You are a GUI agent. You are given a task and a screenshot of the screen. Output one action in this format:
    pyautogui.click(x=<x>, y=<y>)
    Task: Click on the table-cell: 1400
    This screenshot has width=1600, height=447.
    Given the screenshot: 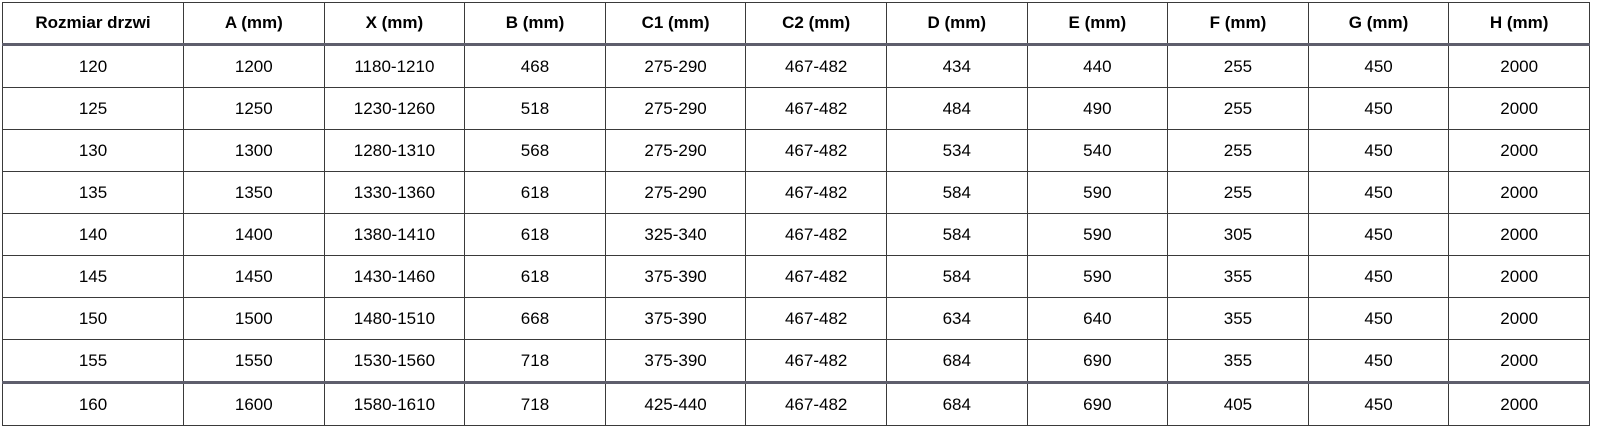 What is the action you would take?
    pyautogui.click(x=254, y=234)
    